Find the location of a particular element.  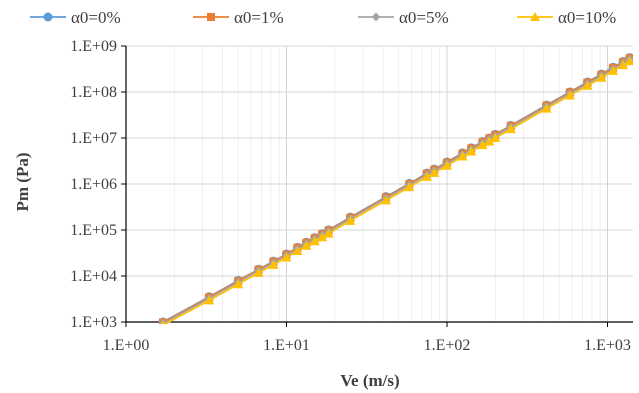

legend-label: α0=1% is located at coordinates (259, 17).